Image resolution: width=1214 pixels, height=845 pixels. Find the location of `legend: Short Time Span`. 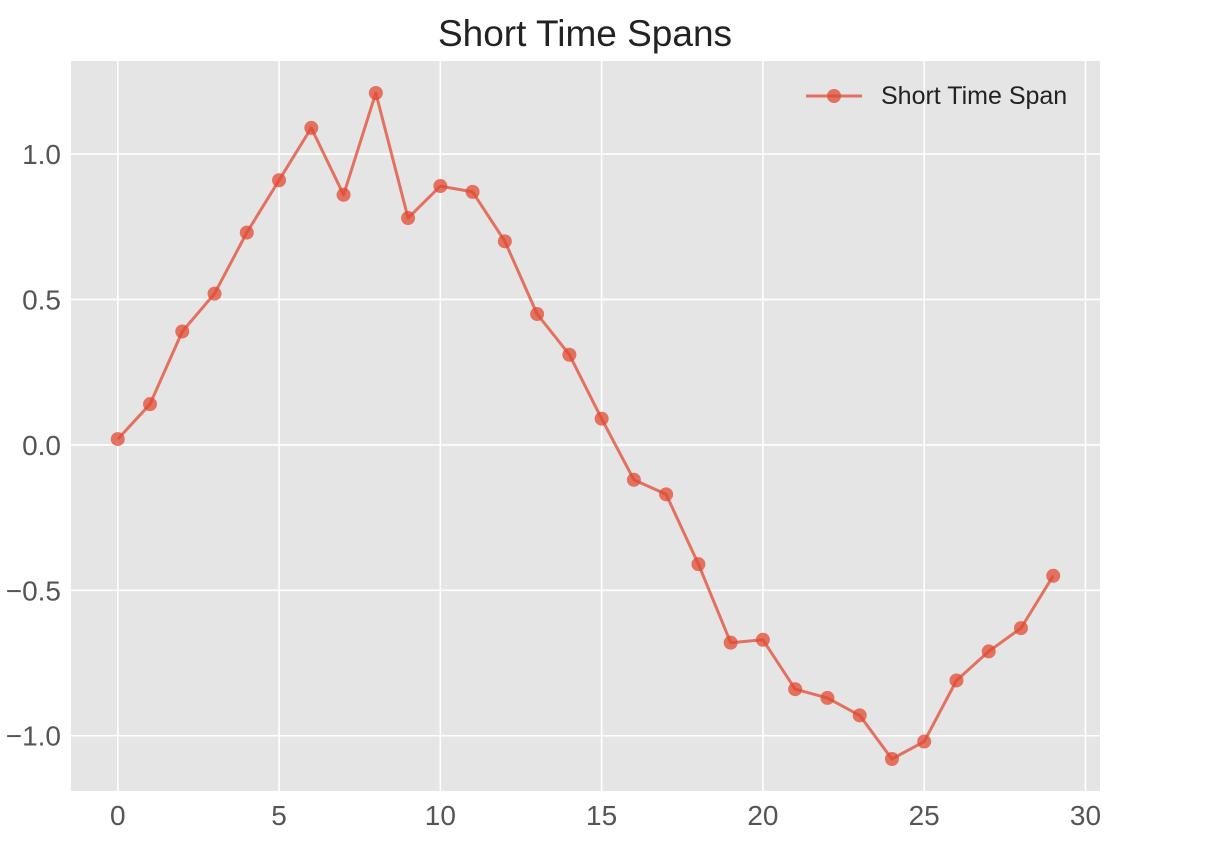

legend: Short Time Span is located at coordinates (936, 96).